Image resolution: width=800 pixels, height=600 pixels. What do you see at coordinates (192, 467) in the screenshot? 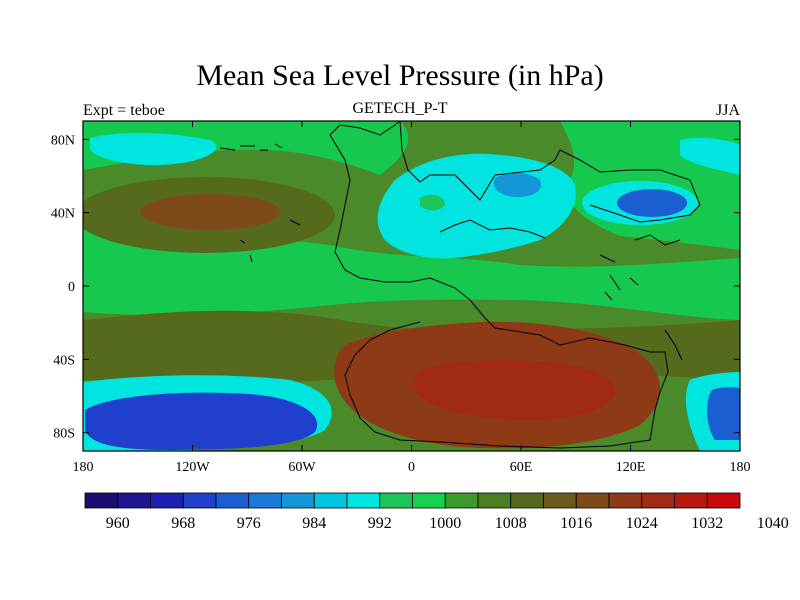
I see `x-tick-label: 120W` at bounding box center [192, 467].